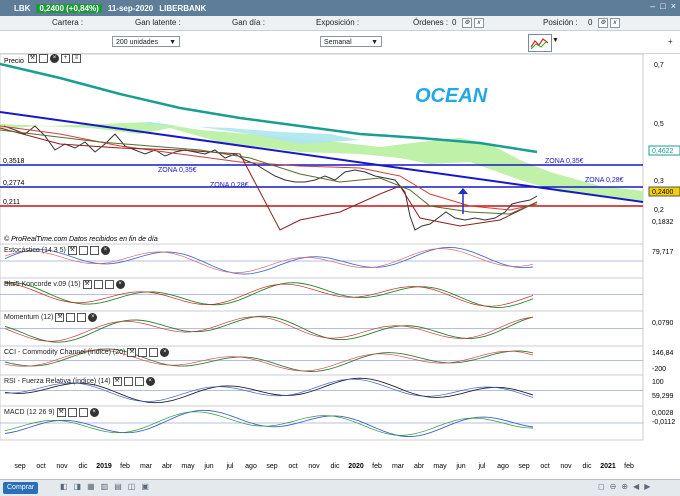  I want to click on x-tick-label: jul, so click(481, 466).